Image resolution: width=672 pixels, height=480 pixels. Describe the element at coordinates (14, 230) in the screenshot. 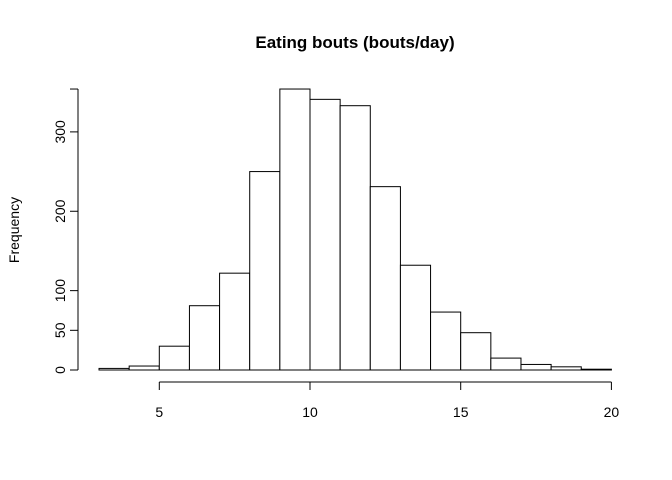

I see `y-axis-label: Frequency` at that location.